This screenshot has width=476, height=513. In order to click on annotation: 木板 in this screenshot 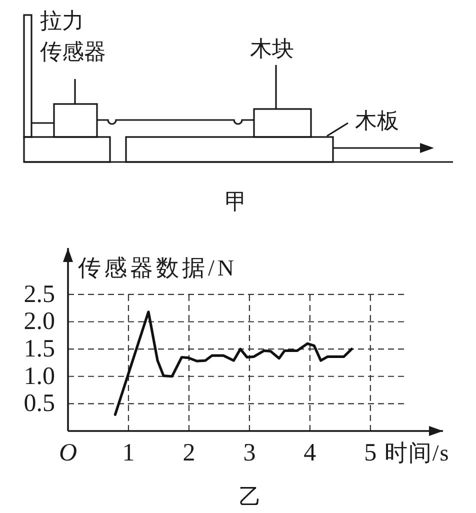, I will do `click(377, 122)`.